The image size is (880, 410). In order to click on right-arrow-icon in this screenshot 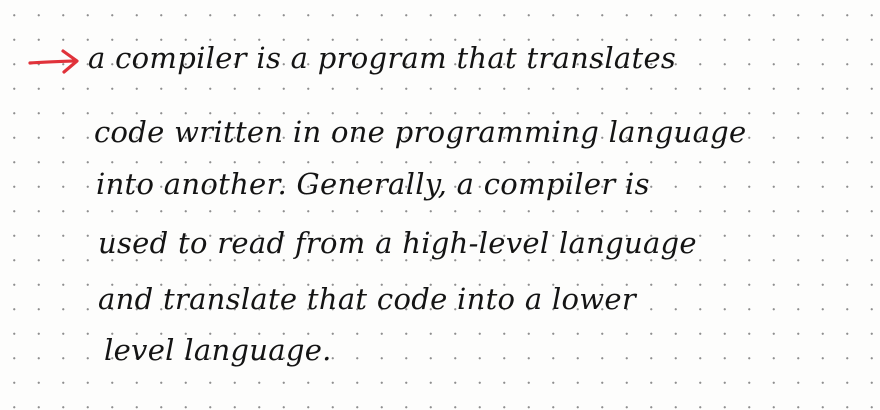, I will do `click(53, 61)`.